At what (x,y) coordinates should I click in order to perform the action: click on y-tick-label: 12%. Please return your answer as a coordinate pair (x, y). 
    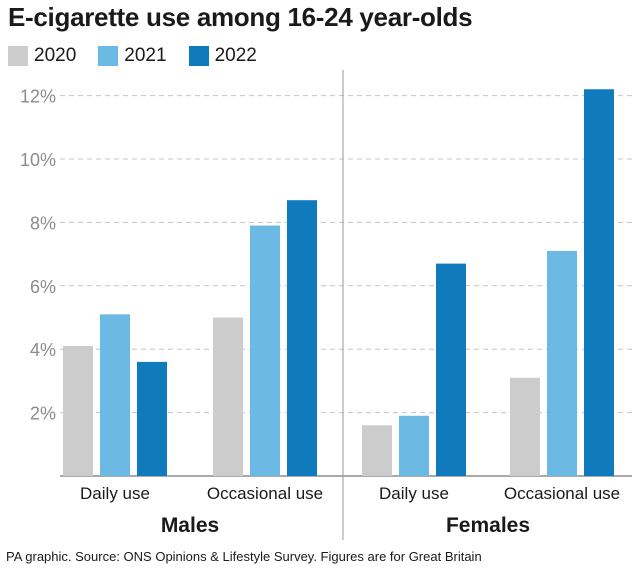
    Looking at the image, I should click on (38, 97).